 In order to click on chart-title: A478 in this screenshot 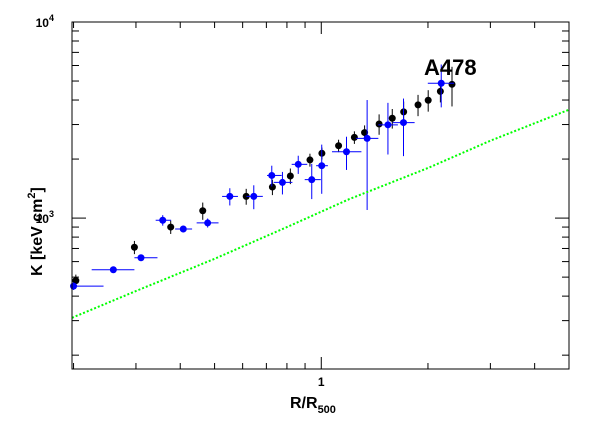, I will do `click(450, 67)`.